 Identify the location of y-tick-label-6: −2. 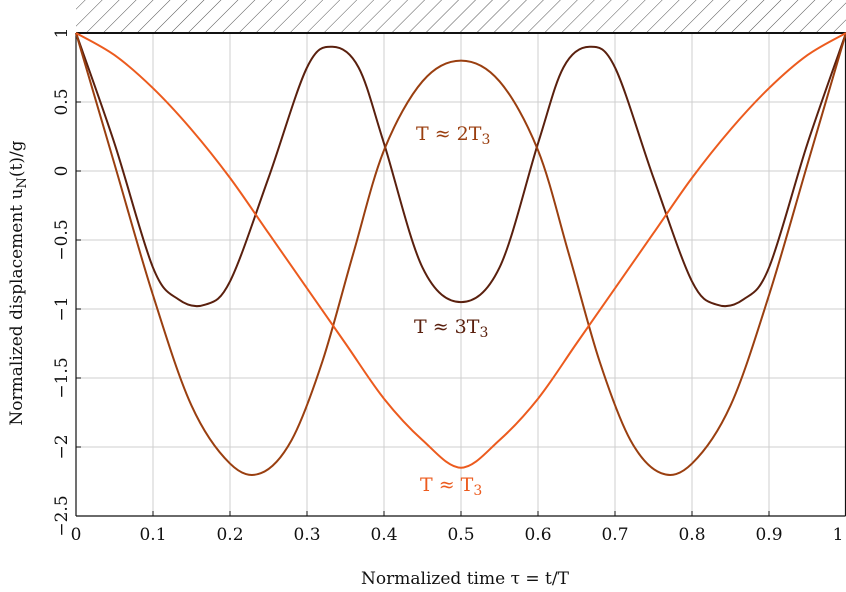
(62, 446).